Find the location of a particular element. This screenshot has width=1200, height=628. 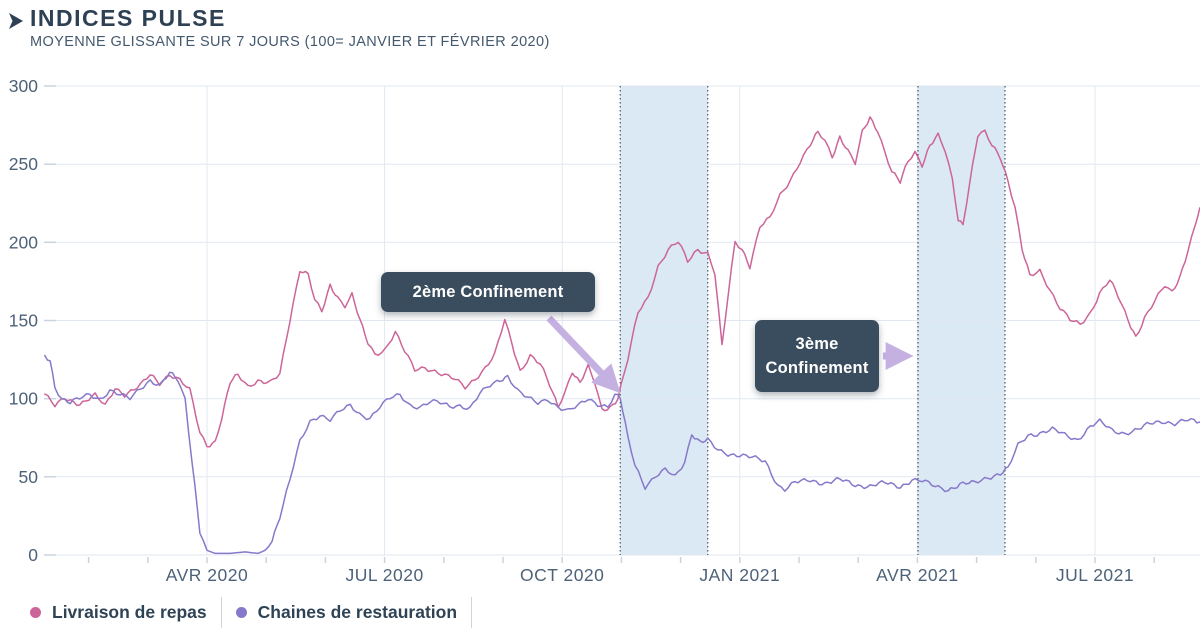

x-tick-label: OCT 2020 is located at coordinates (562, 575).